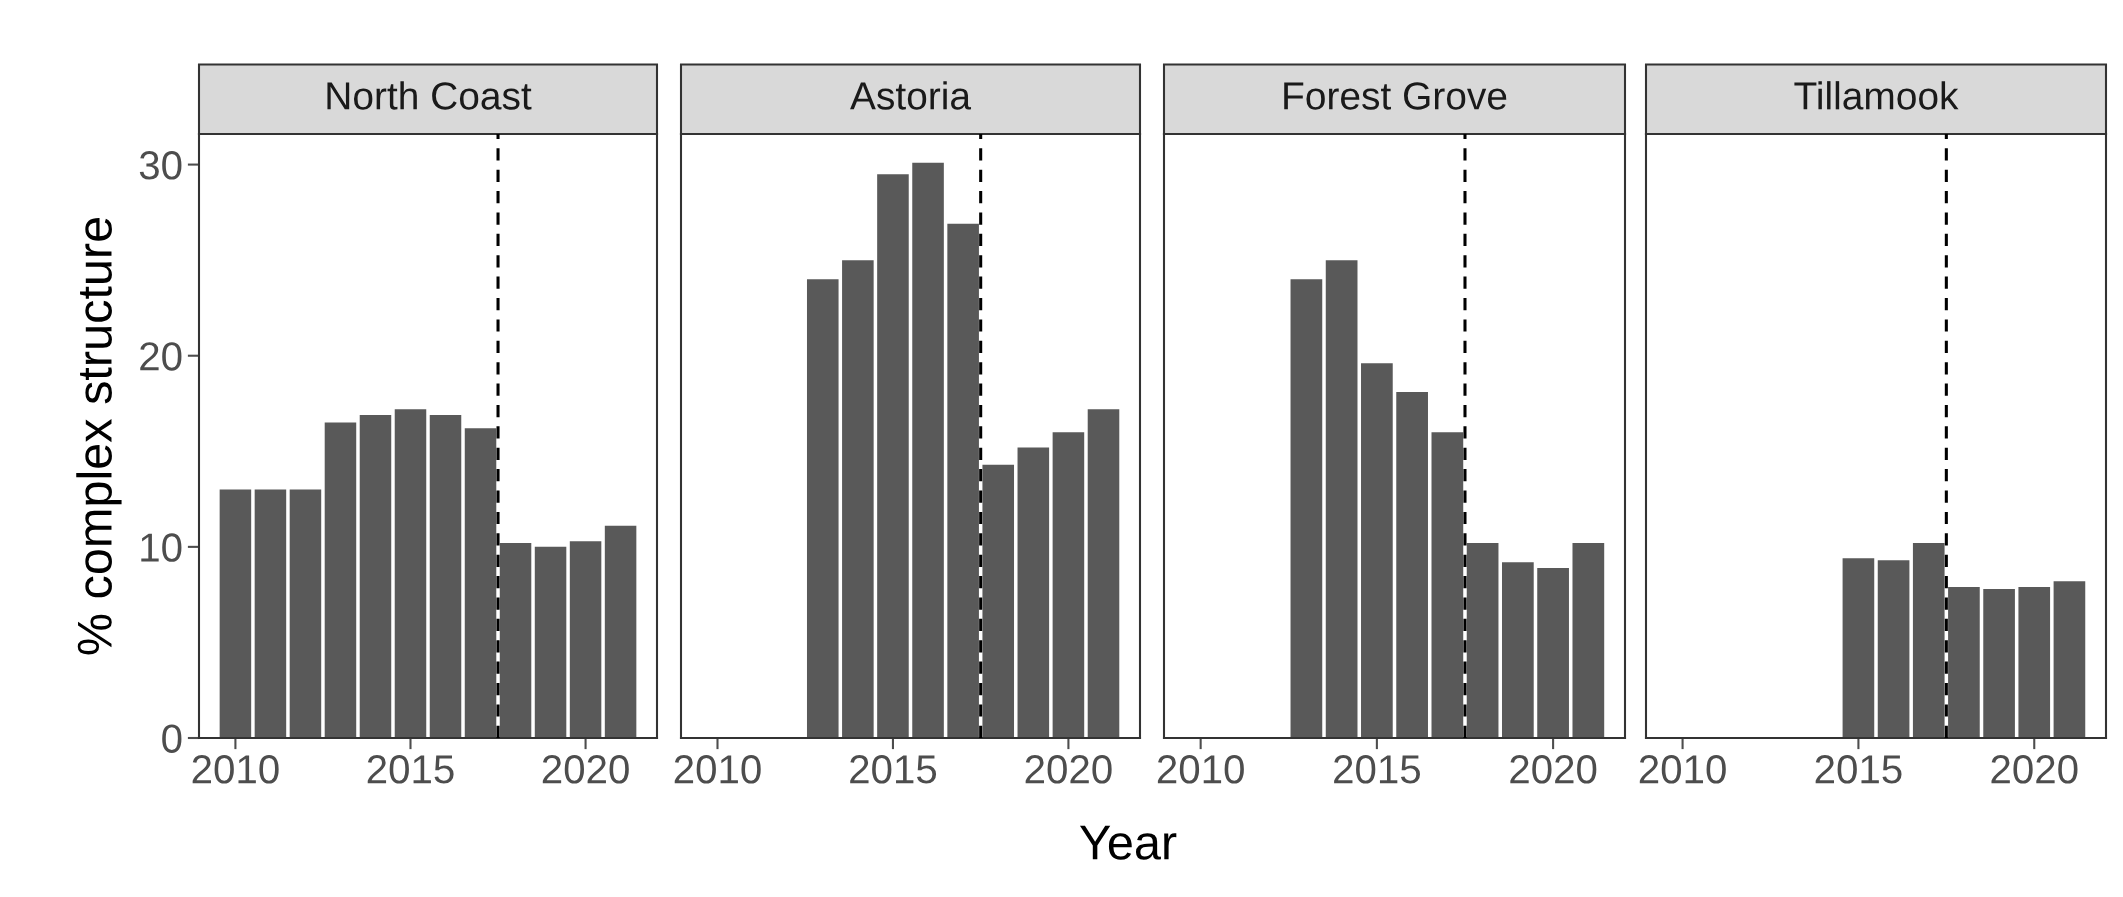  Describe the element at coordinates (161, 356) in the screenshot. I see `y-tick-label: 20` at that location.